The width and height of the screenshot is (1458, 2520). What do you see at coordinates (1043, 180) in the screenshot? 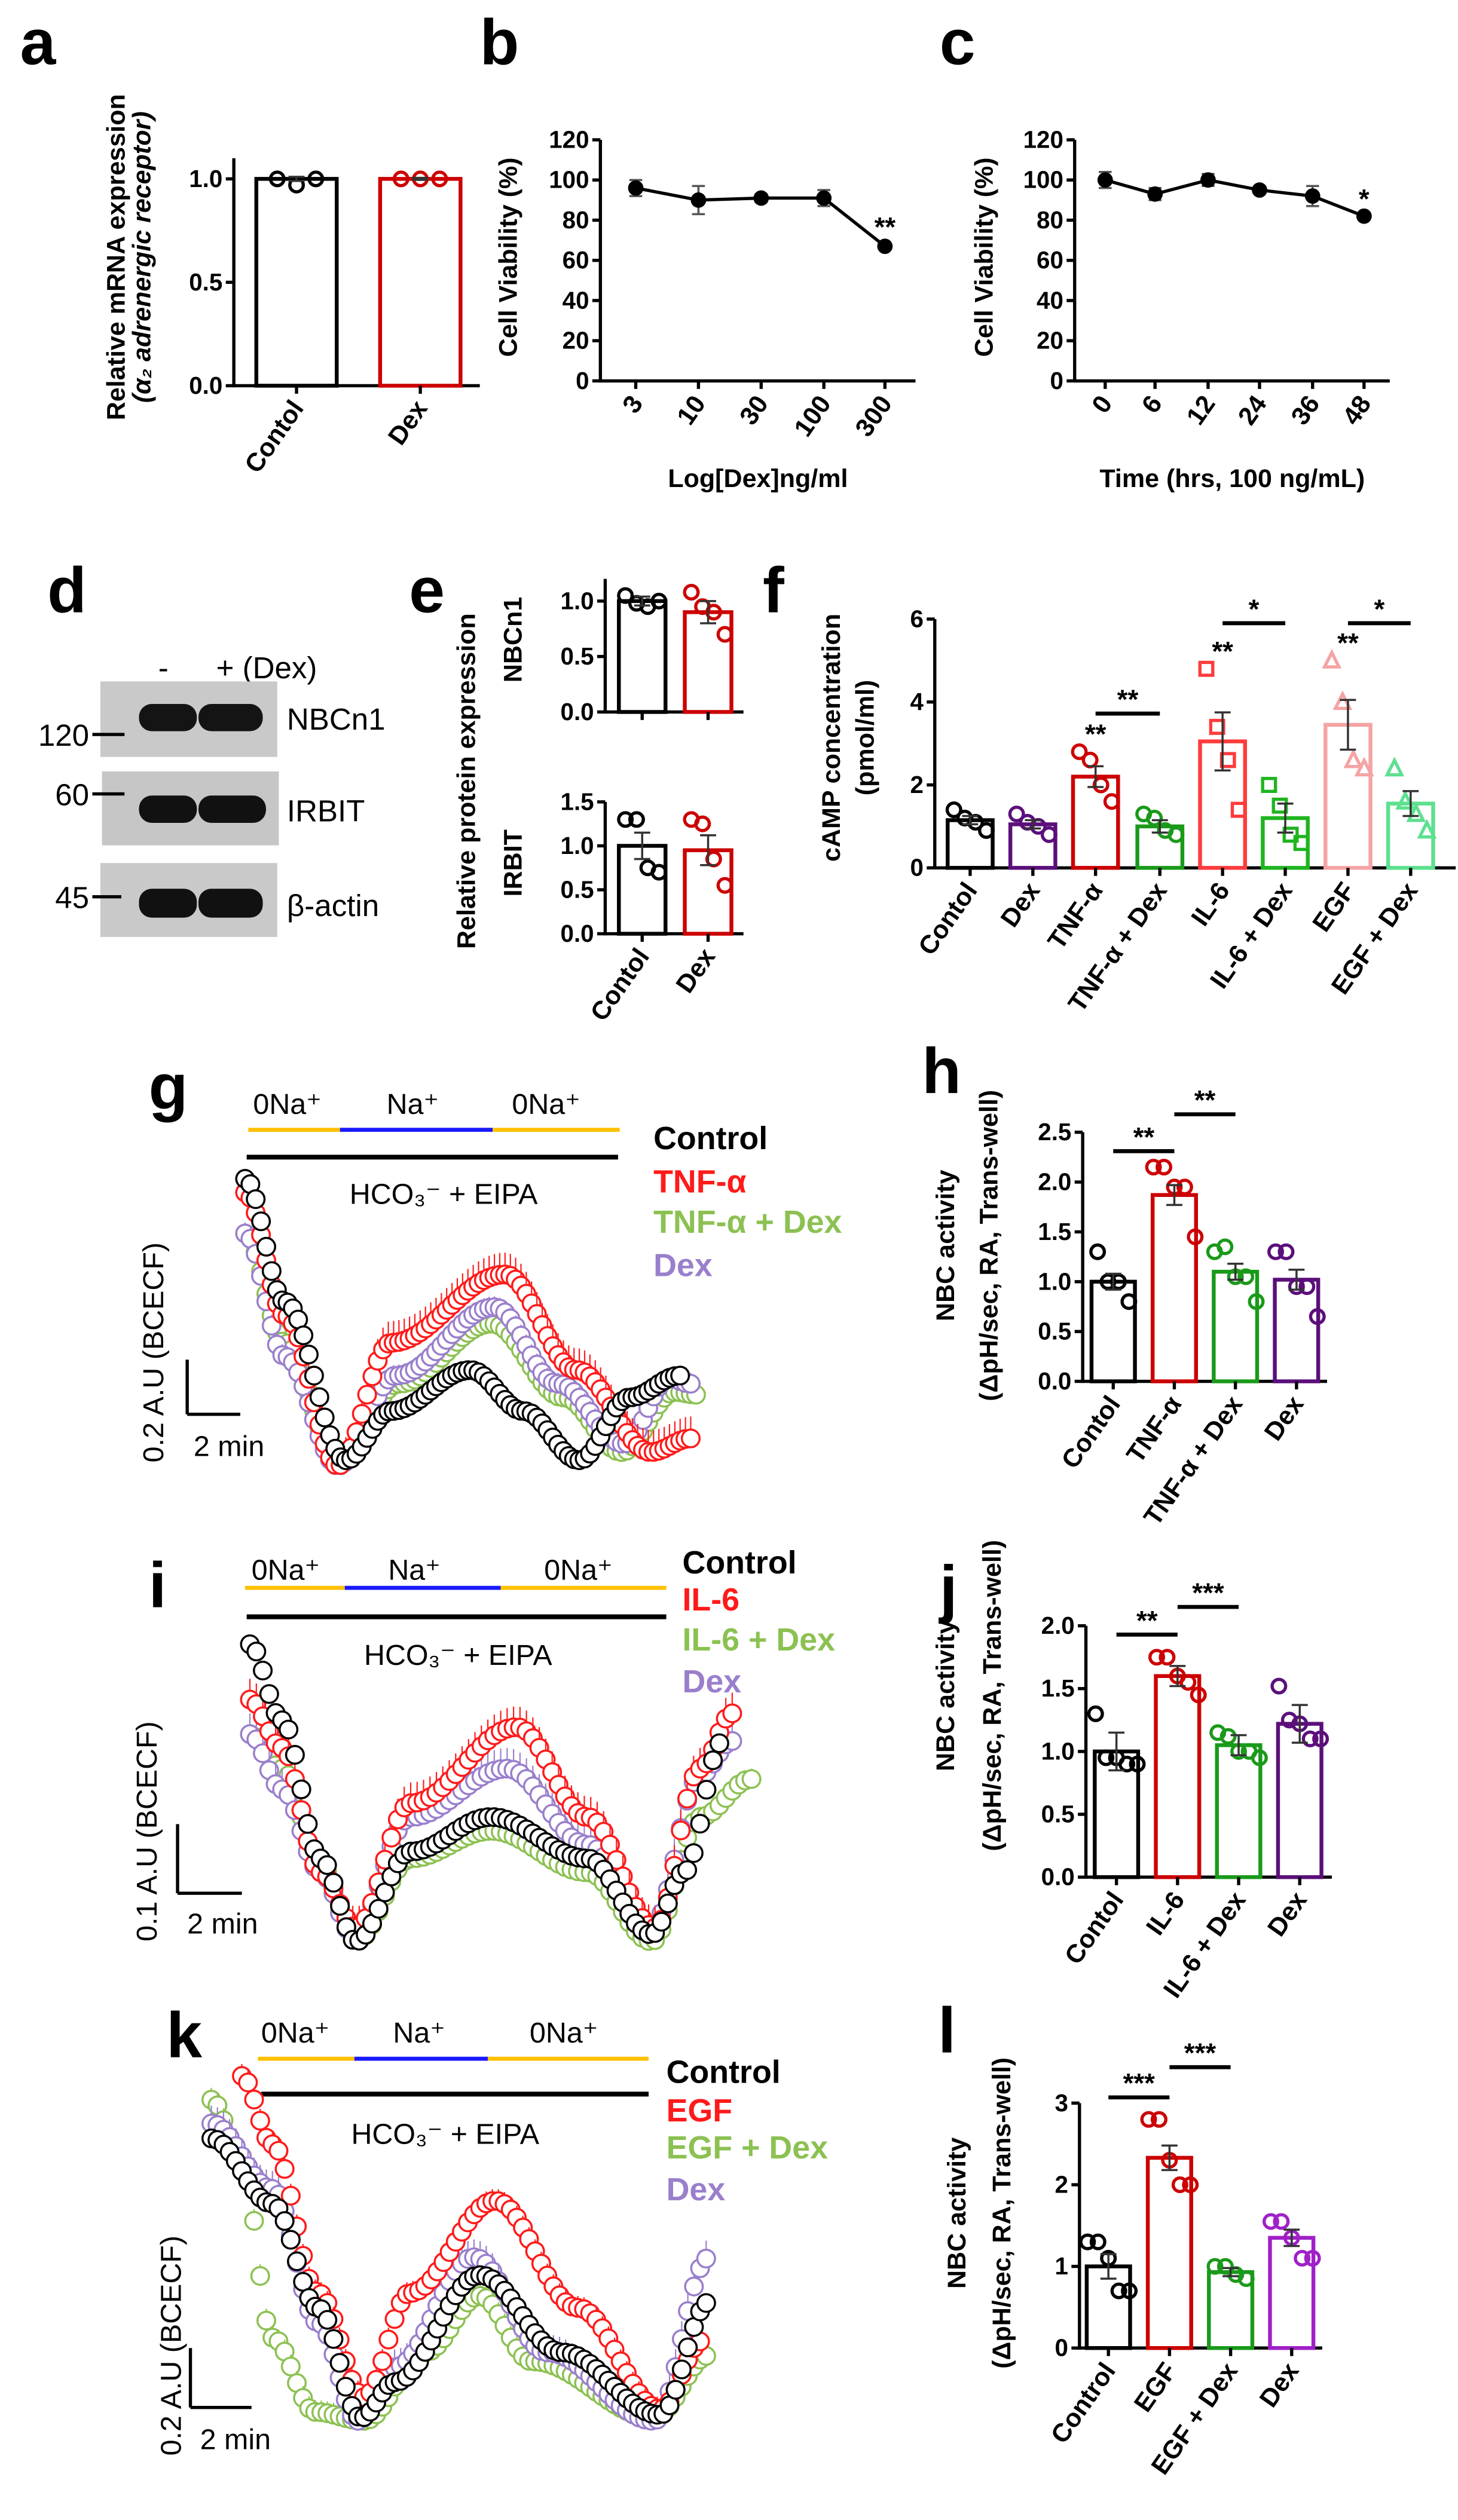
I see `y-tick-label: 100` at bounding box center [1043, 180].